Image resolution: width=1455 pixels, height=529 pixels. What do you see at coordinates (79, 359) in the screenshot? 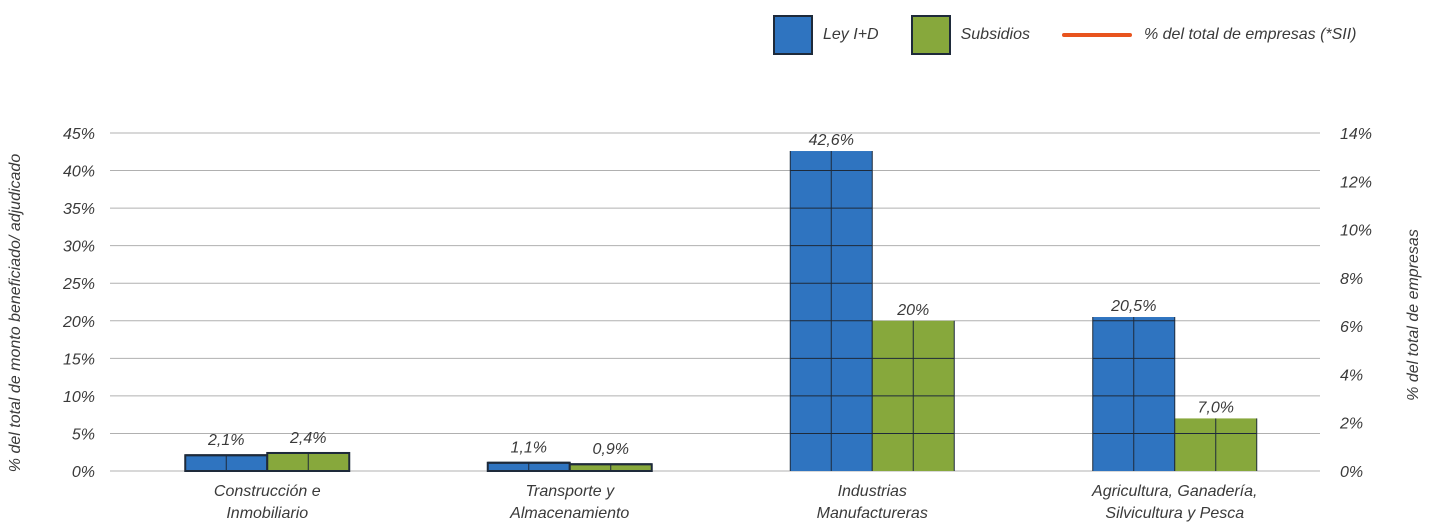
I see `y-tick-label: 15%` at bounding box center [79, 359].